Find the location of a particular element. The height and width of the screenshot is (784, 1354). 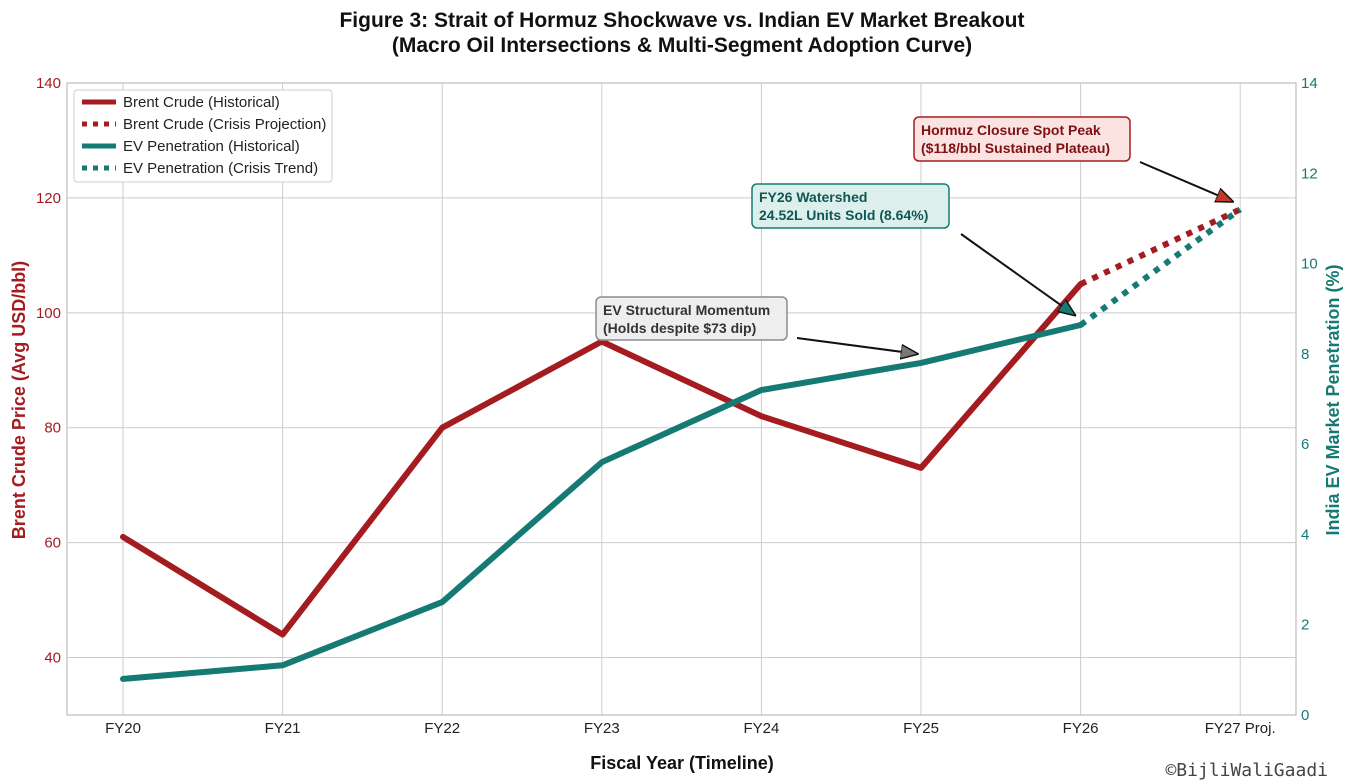

x-axis-label: Fiscal Year (Timeline) is located at coordinates (681, 763).